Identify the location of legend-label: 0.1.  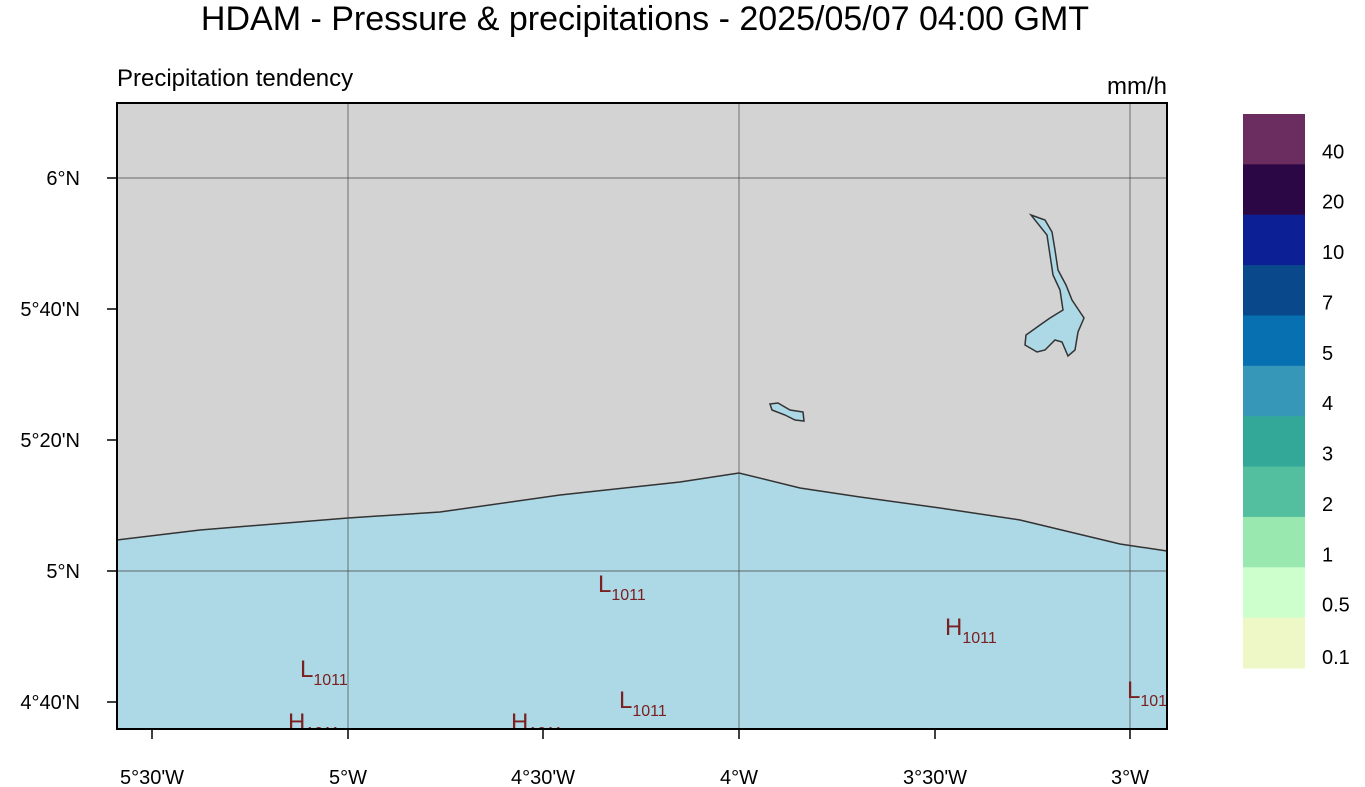
(1336, 658).